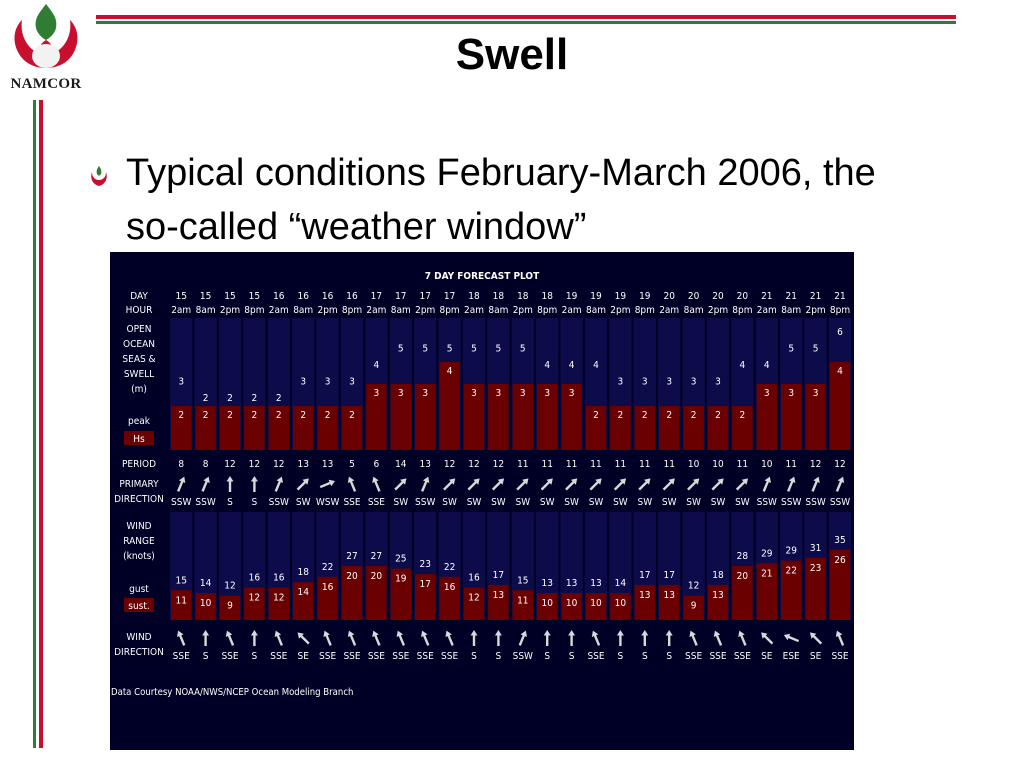 The image size is (1024, 768). Describe the element at coordinates (816, 656) in the screenshot. I see `wind-direction-label: SE` at that location.